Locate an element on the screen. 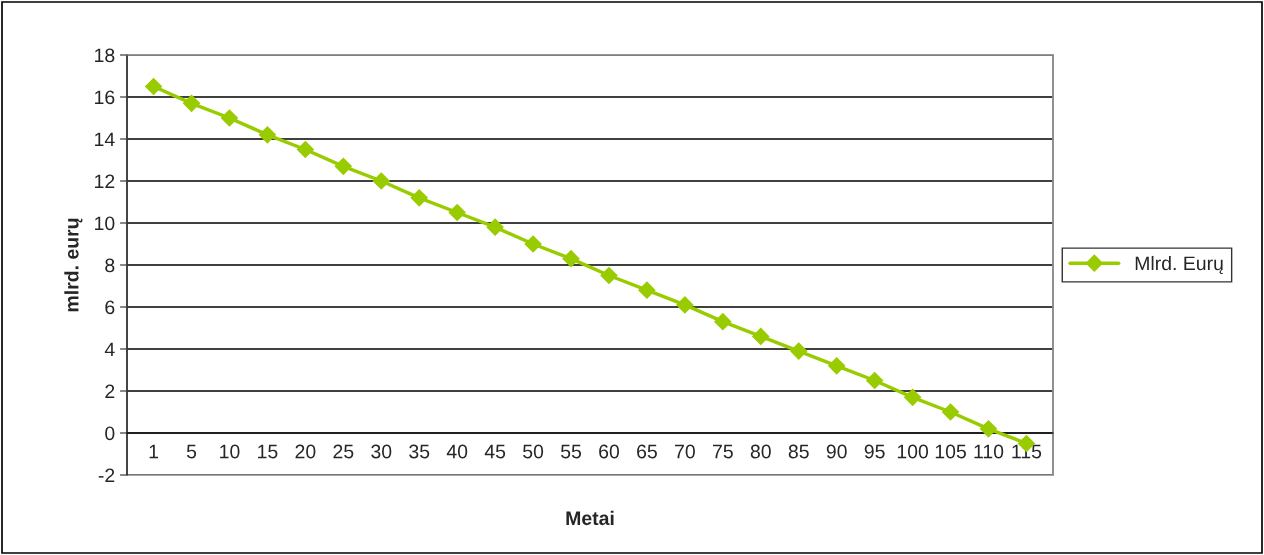 The height and width of the screenshot is (555, 1264). y-tick-label: 0 is located at coordinates (110, 433).